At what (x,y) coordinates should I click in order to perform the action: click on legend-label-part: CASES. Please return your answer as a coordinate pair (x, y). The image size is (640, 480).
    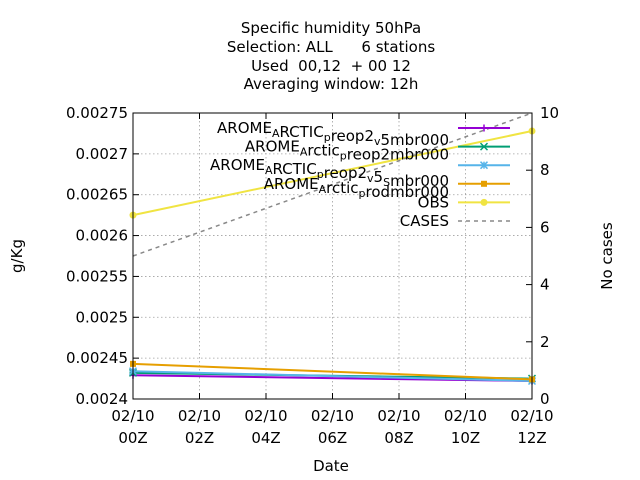
    Looking at the image, I should click on (424, 221).